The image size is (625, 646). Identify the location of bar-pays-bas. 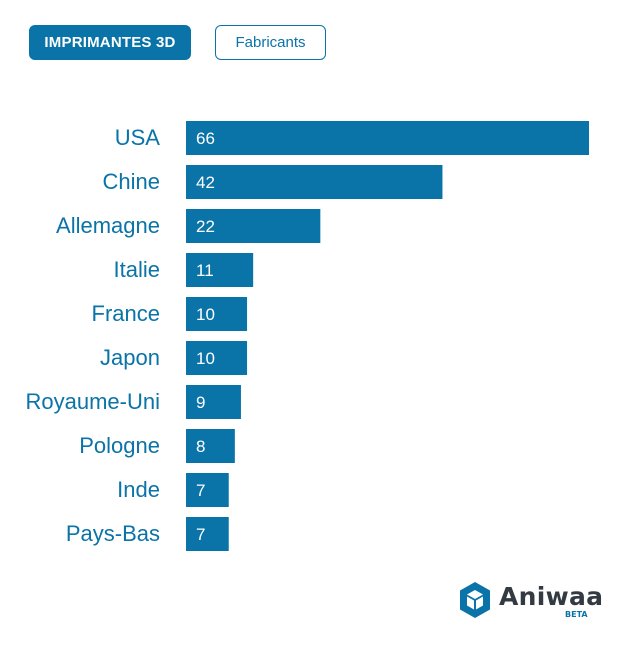
(207, 534).